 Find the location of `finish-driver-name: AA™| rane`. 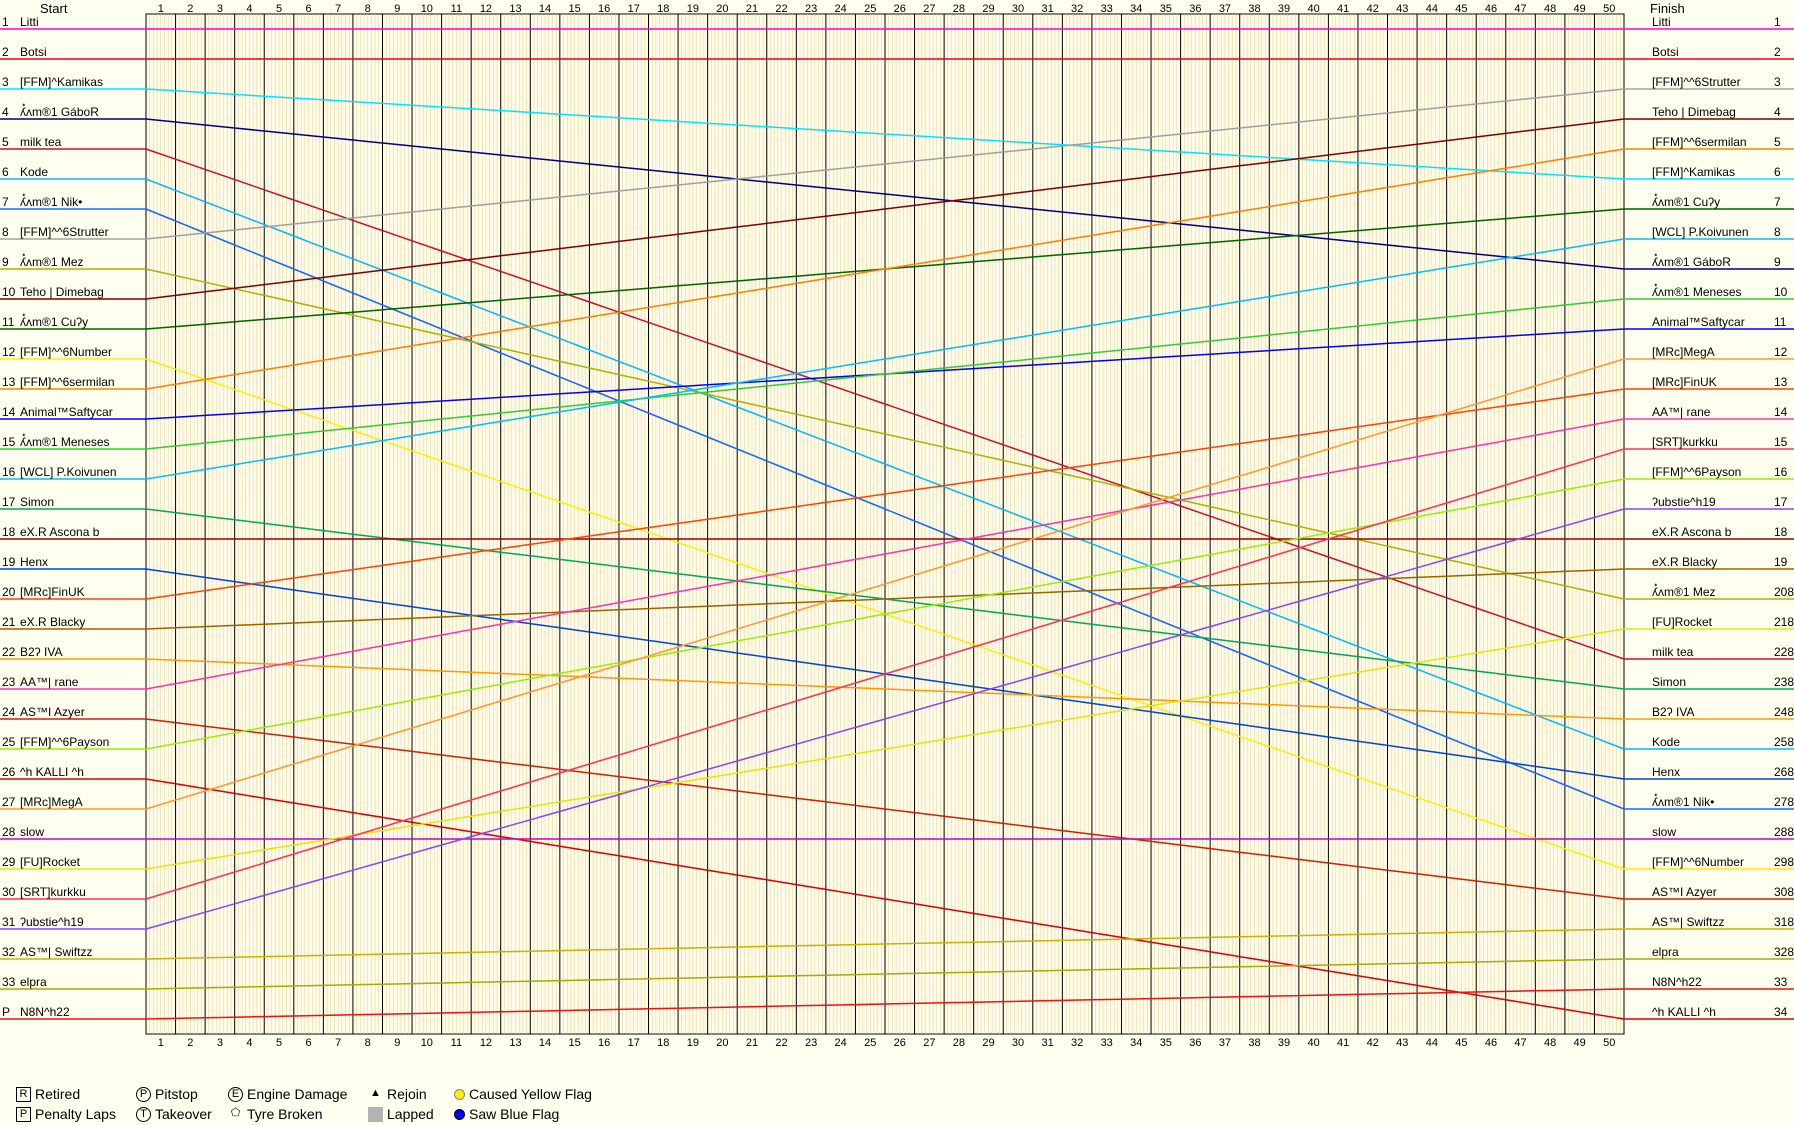

finish-driver-name: AA™| rane is located at coordinates (1681, 412).